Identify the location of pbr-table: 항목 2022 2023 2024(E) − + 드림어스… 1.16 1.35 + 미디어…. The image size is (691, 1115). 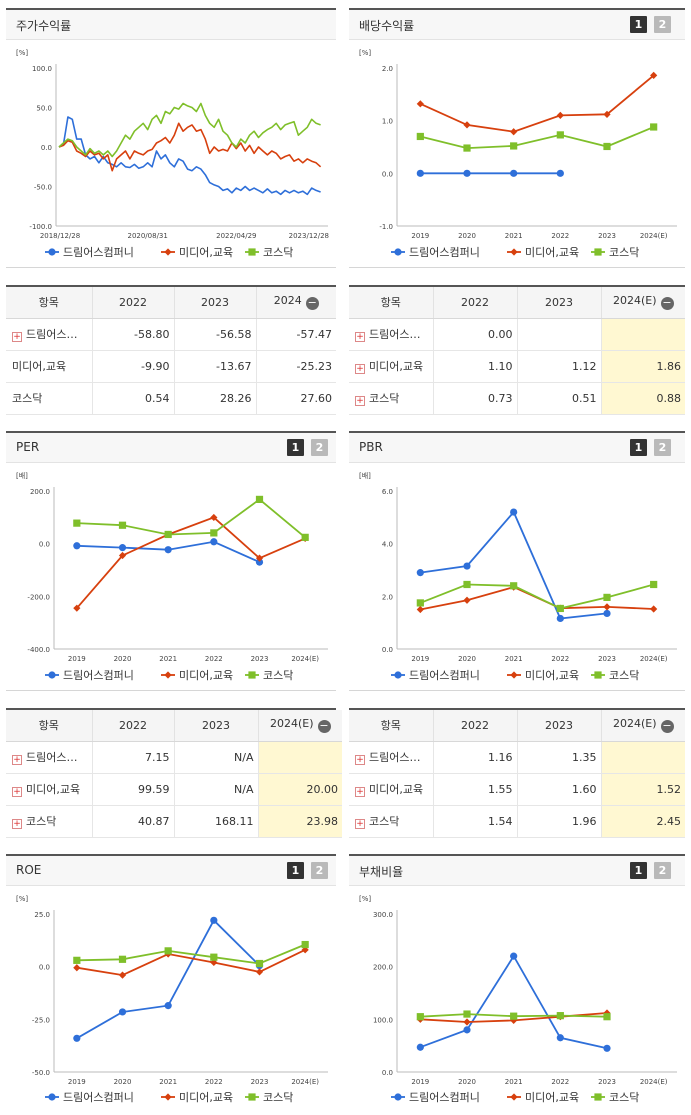
(517, 774).